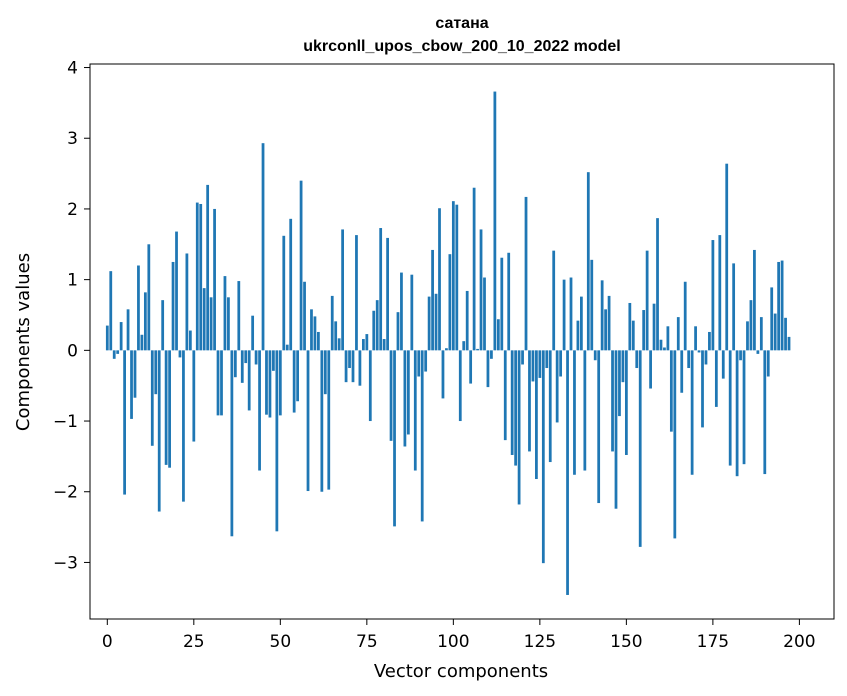 This screenshot has width=847, height=696. Describe the element at coordinates (72, 210) in the screenshot. I see `y-tick-label: 2` at that location.